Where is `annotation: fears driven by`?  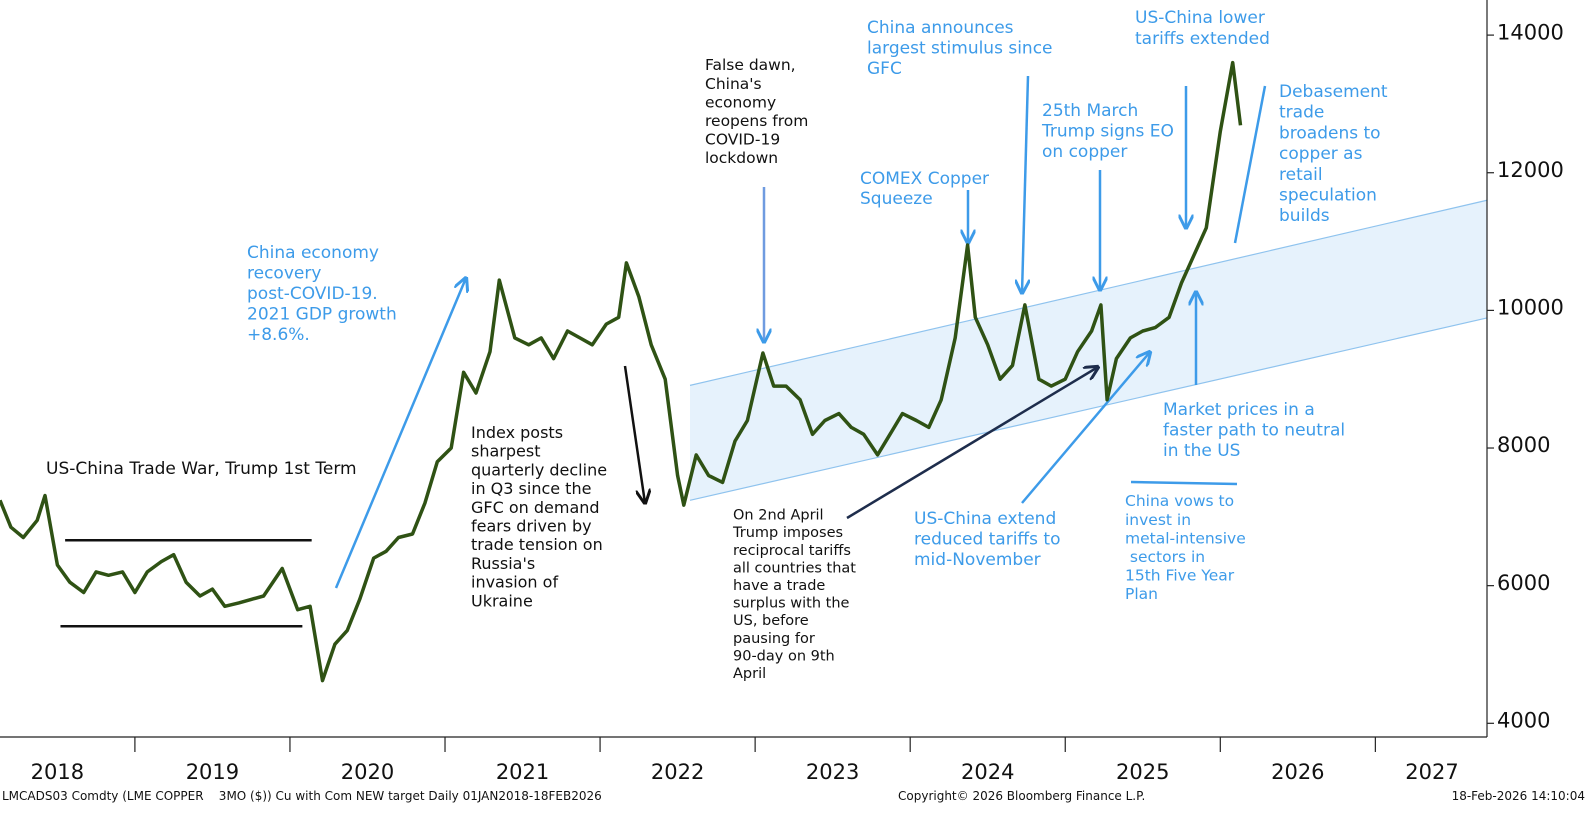 annotation: fears driven by is located at coordinates (531, 526).